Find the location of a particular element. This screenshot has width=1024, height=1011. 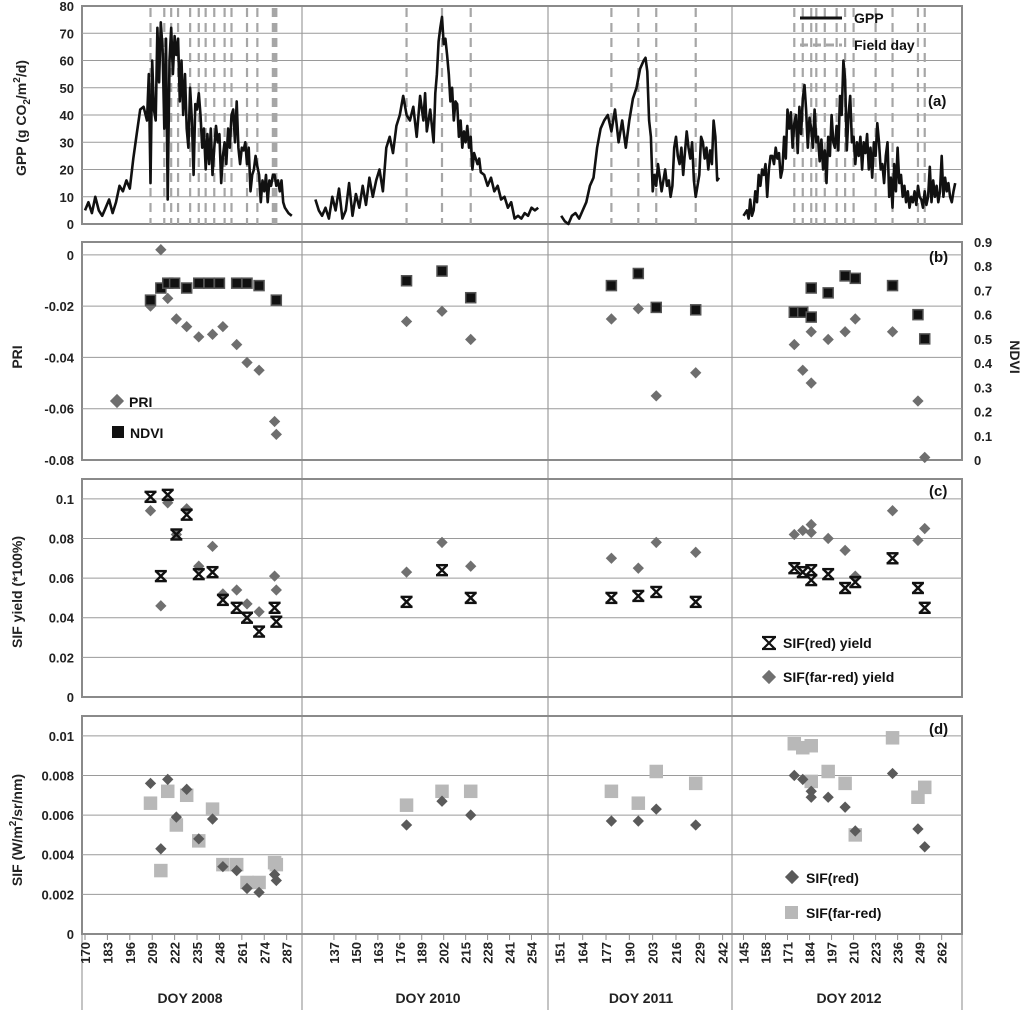

ndvi-y2-tick-label: 0.2 is located at coordinates (983, 412).